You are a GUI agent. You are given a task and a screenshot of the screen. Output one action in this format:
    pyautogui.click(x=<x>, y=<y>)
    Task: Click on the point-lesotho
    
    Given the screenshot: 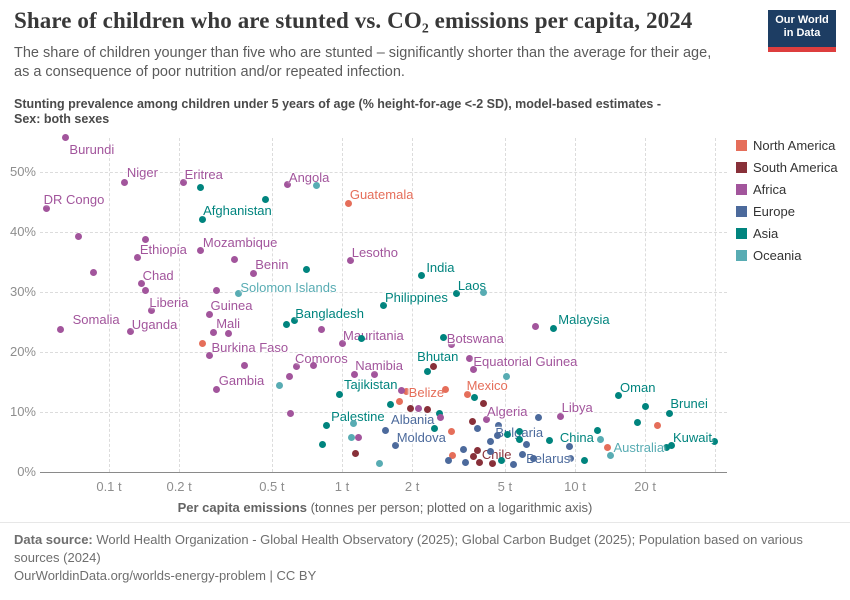 What is the action you would take?
    pyautogui.click(x=351, y=261)
    